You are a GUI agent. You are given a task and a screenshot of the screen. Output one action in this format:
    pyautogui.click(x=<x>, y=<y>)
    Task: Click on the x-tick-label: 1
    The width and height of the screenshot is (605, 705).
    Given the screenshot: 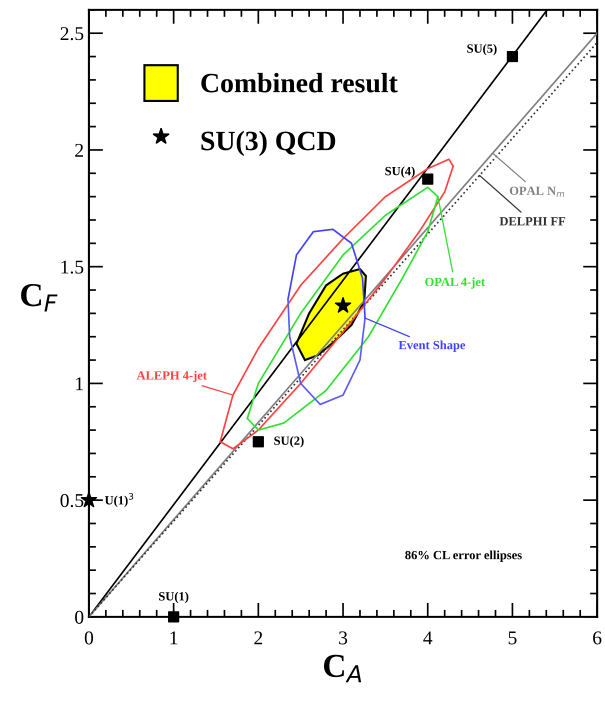 What is the action you would take?
    pyautogui.click(x=174, y=637)
    